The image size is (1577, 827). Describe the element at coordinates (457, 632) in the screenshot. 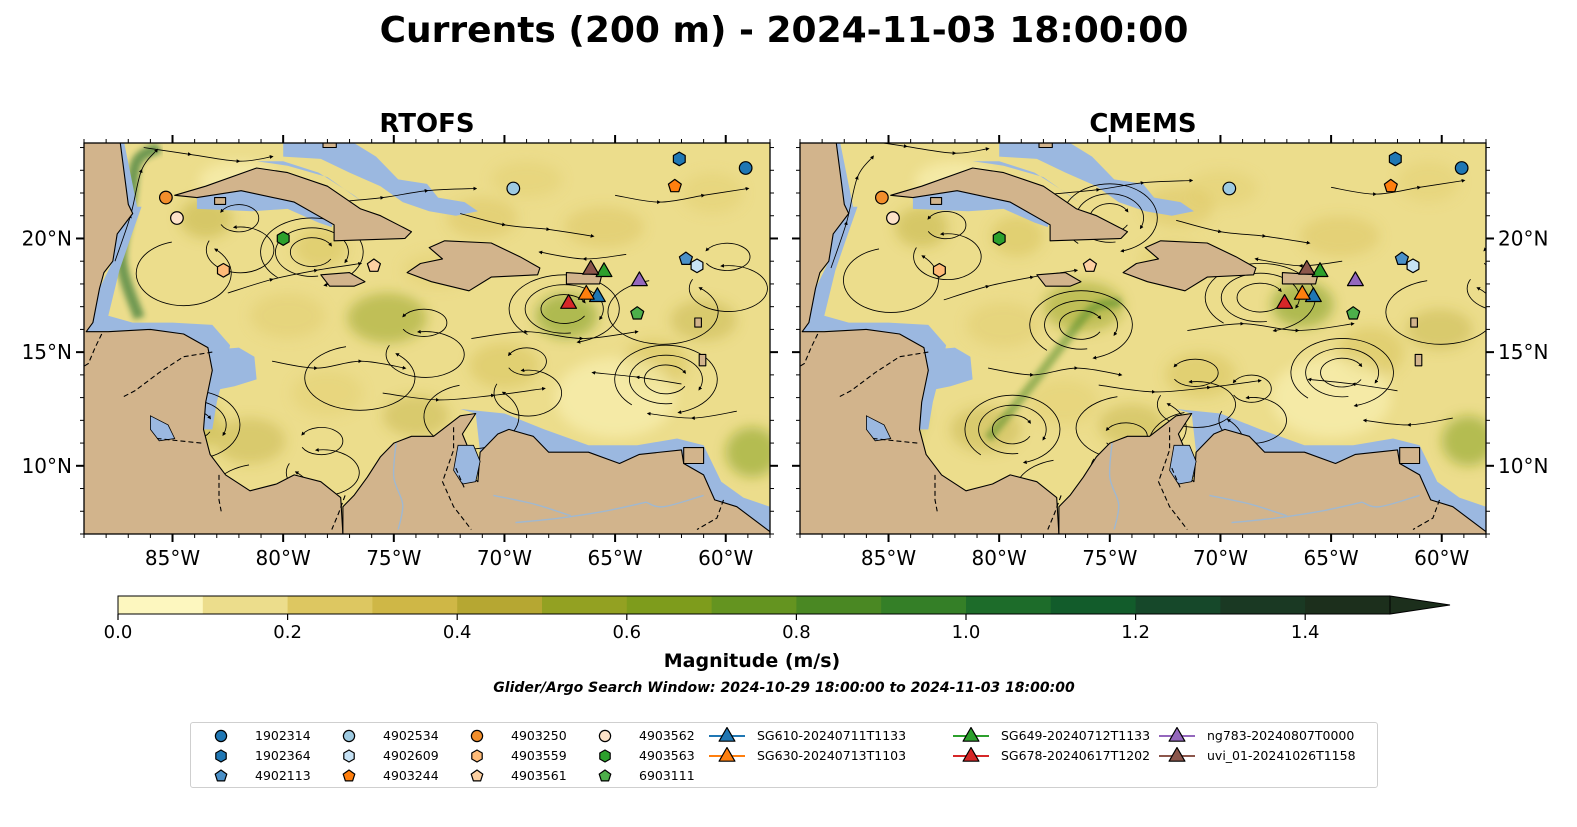

I see `colorbar-tick-label: 0.4` at that location.